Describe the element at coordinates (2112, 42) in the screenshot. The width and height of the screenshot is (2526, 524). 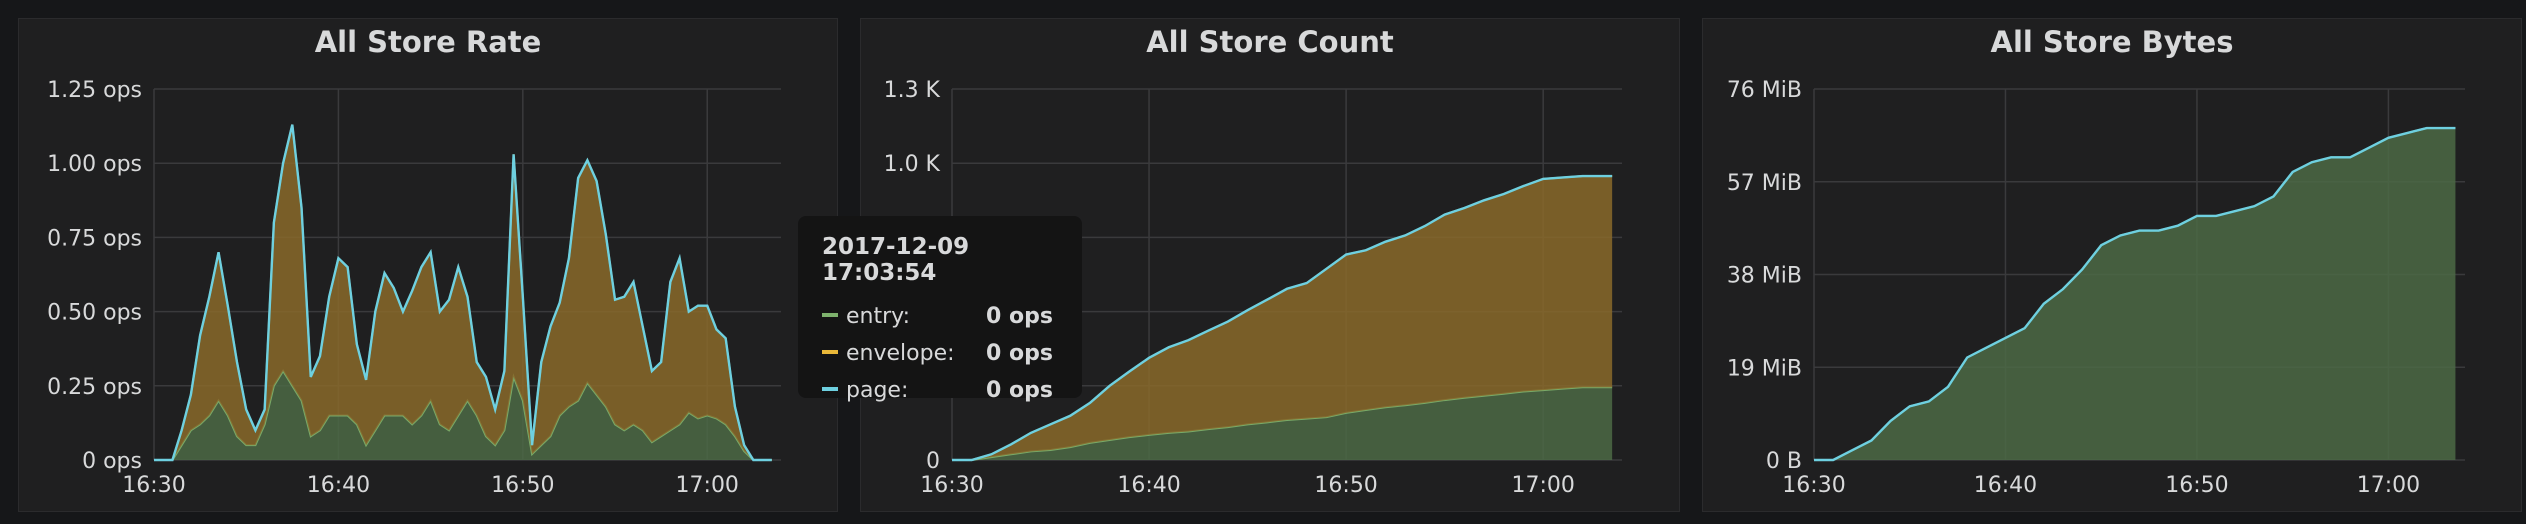
I see `panel-title: All Store Bytes` at that location.